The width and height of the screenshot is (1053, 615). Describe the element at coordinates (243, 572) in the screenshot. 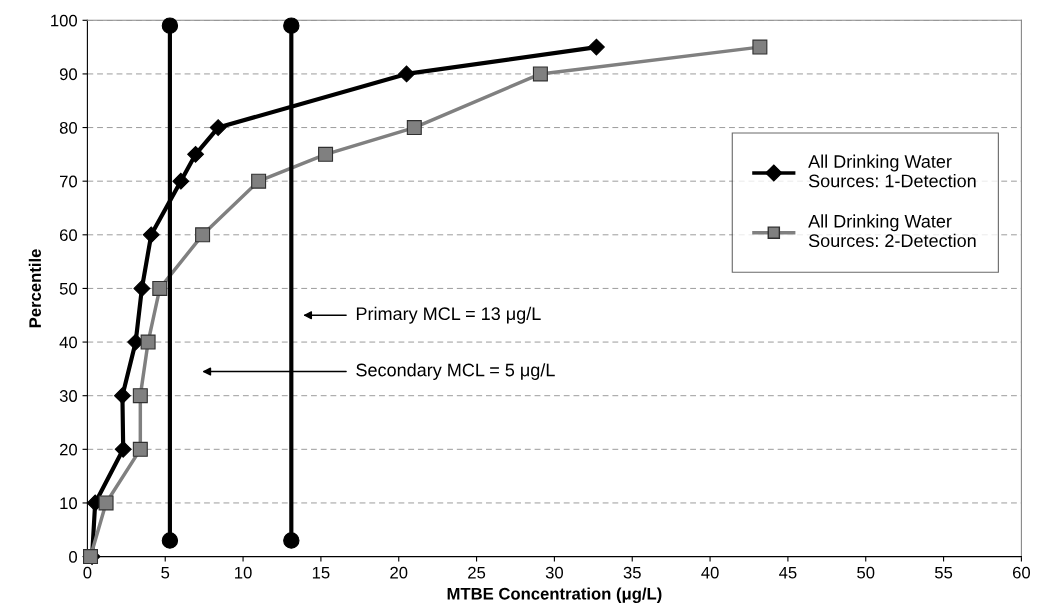

I see `x-tick-label: 10` at that location.